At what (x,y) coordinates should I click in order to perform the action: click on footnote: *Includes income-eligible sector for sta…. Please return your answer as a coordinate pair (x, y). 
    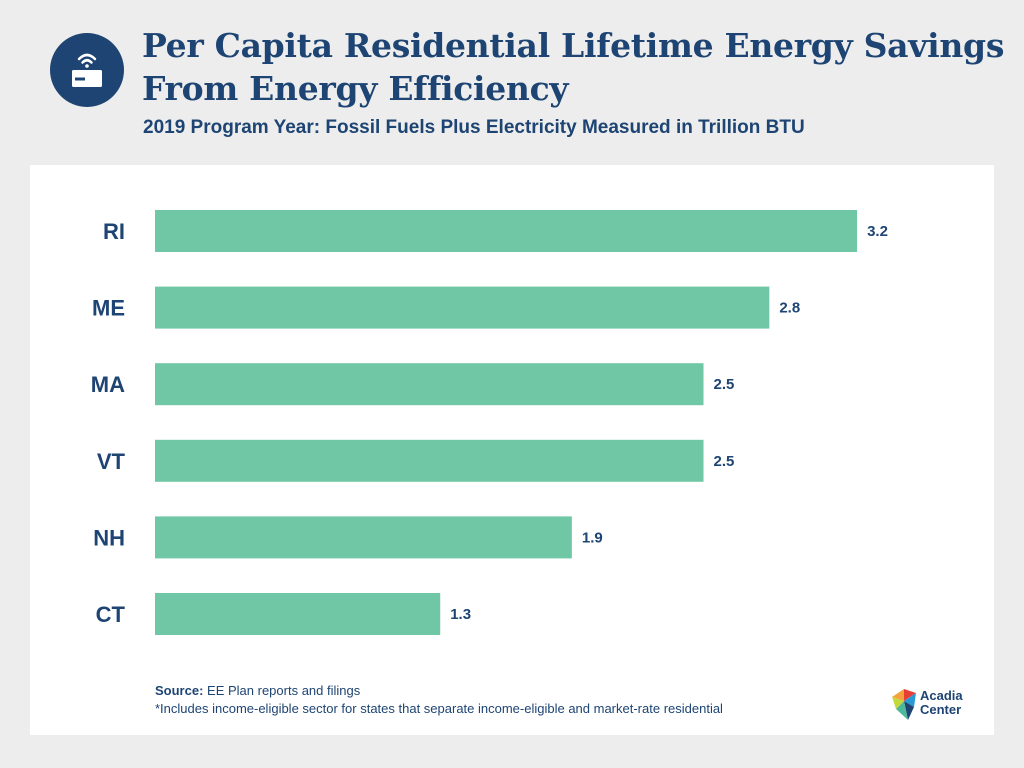
    Looking at the image, I should click on (439, 708).